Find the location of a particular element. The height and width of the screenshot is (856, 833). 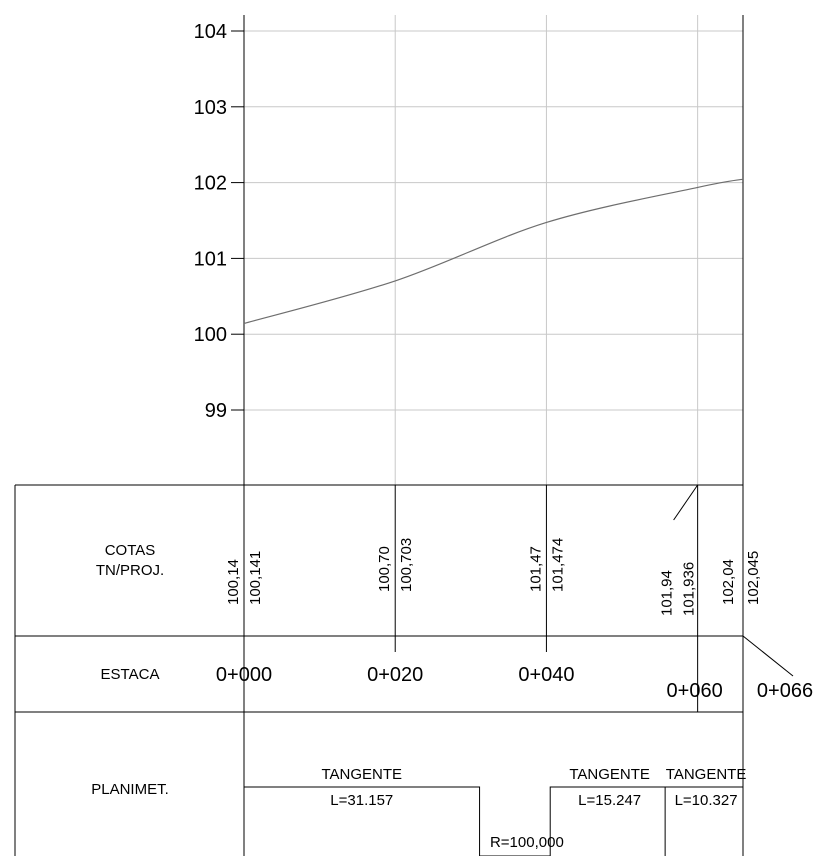

cota-proj-label: 100,703 is located at coordinates (406, 565).